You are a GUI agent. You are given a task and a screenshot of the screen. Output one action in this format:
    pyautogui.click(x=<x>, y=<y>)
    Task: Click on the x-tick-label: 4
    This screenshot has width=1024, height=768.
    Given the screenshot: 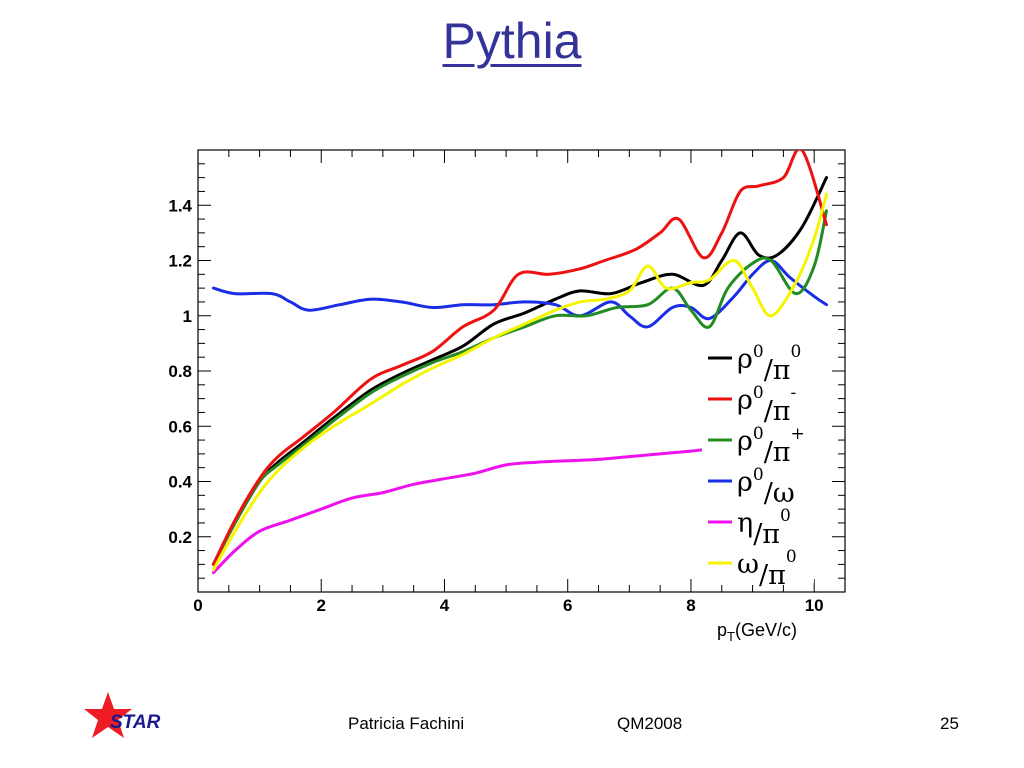 What is the action you would take?
    pyautogui.click(x=445, y=605)
    